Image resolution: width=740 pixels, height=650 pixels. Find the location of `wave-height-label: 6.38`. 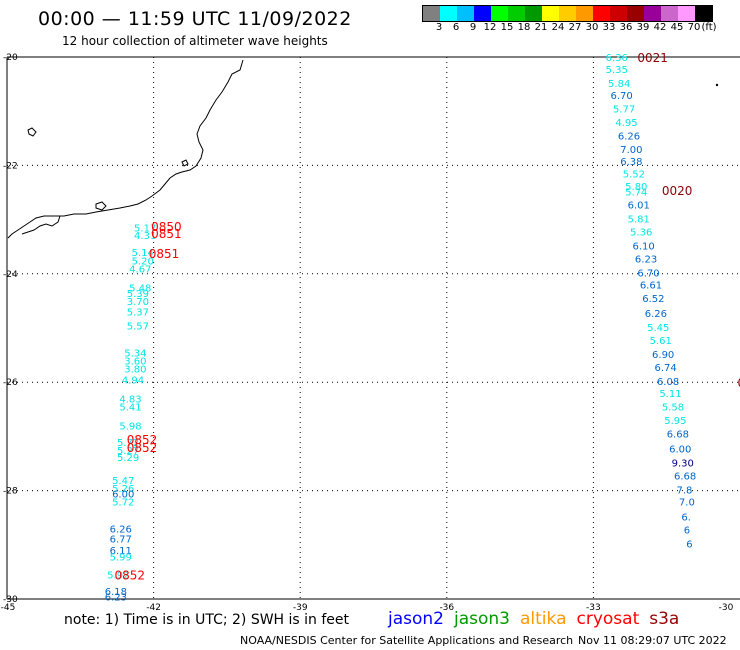

wave-height-label: 6.38 is located at coordinates (631, 162).